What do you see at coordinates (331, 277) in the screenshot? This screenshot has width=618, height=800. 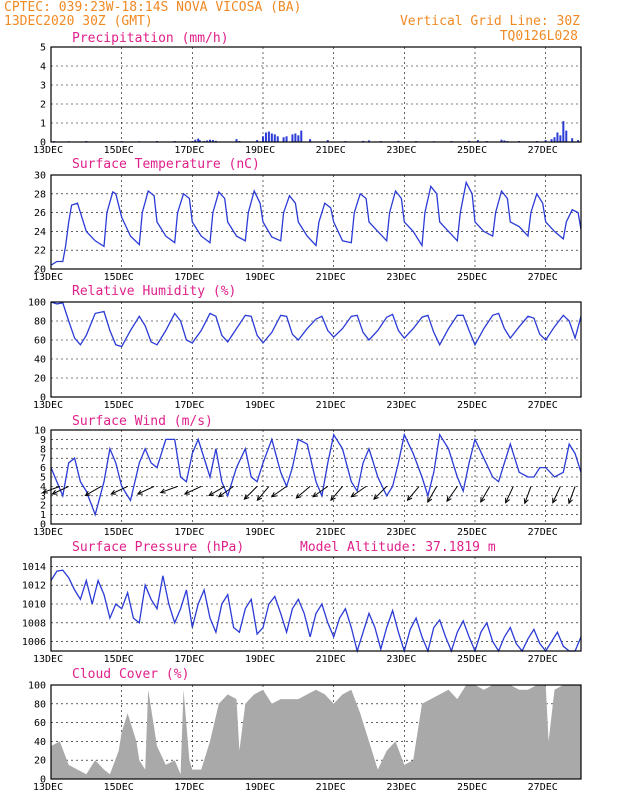 I see `temp-x-tick-label: 21DEC` at bounding box center [331, 277].